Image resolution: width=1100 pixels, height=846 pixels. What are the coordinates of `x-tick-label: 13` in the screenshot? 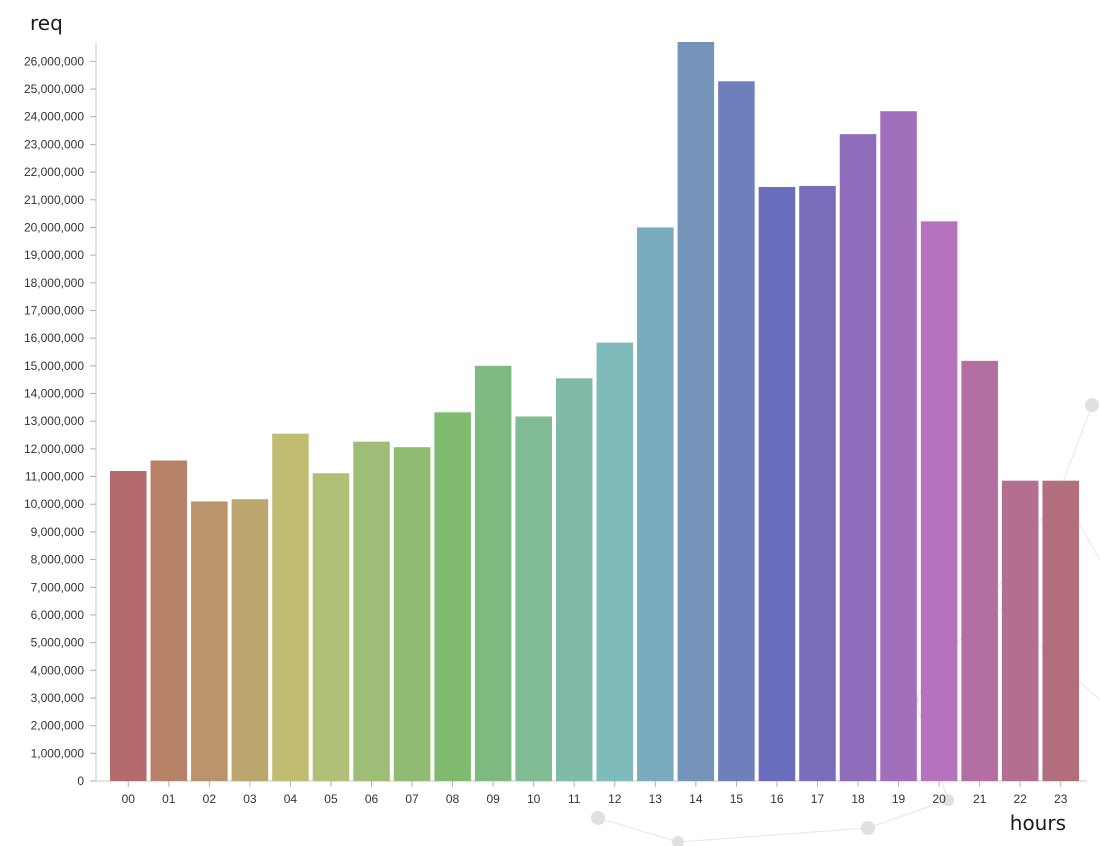 It's located at (656, 799).